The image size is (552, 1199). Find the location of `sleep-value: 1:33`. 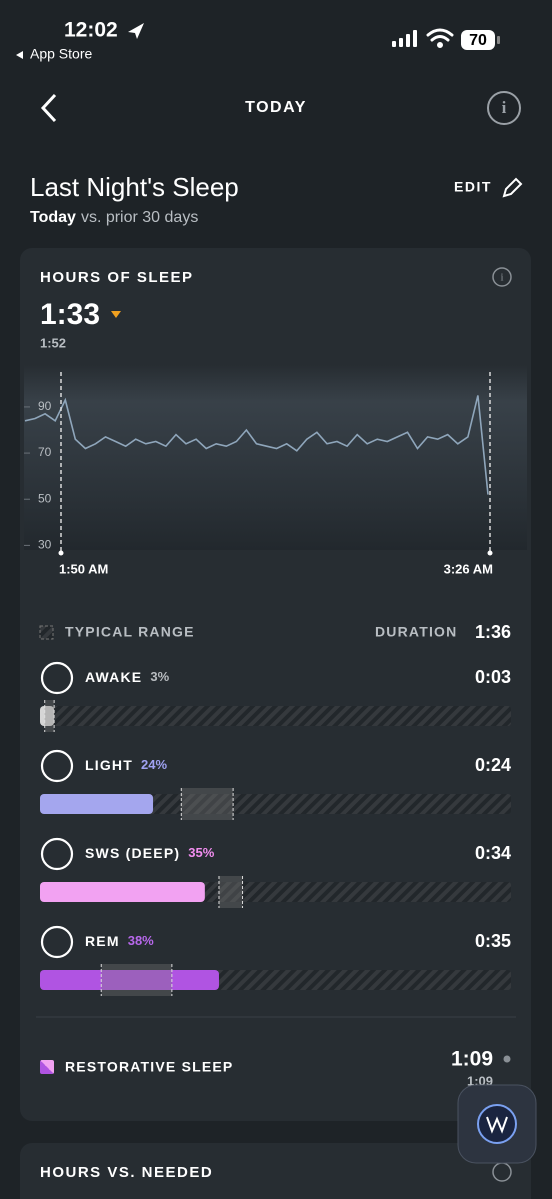

sleep-value: 1:33 is located at coordinates (70, 314).